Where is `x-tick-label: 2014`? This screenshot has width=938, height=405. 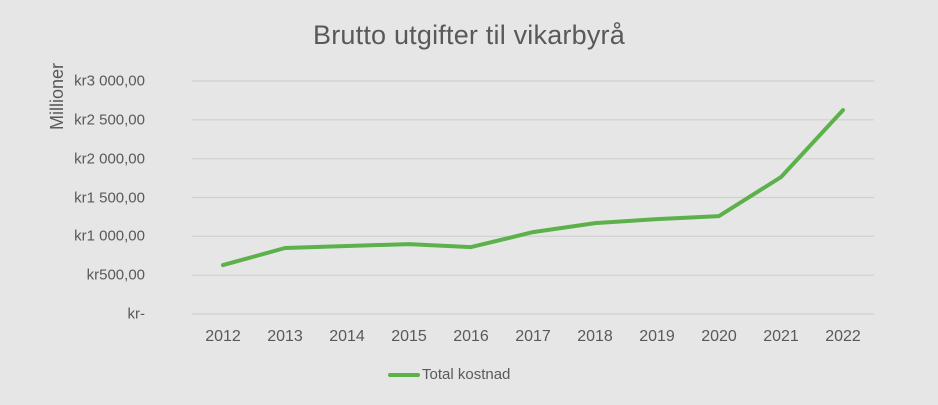
x-tick-label: 2014 is located at coordinates (347, 336).